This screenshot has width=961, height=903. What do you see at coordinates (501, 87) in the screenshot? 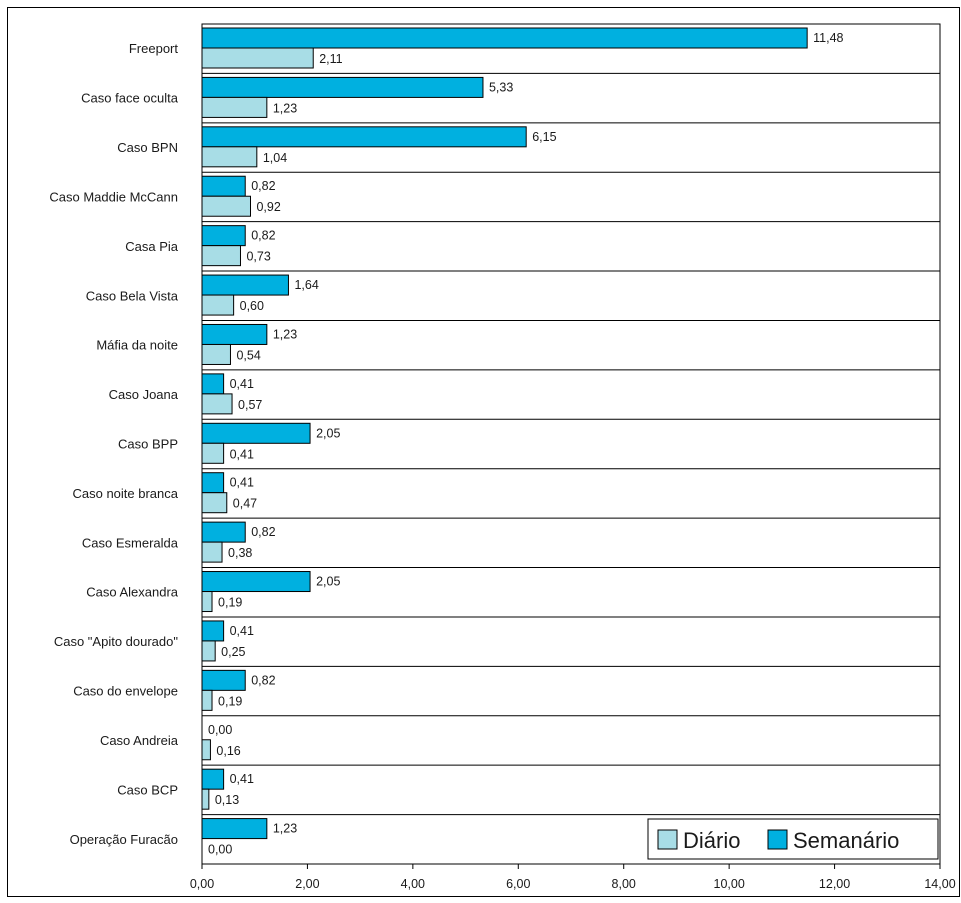
I see `value-label-semanario: 5,33` at bounding box center [501, 87].